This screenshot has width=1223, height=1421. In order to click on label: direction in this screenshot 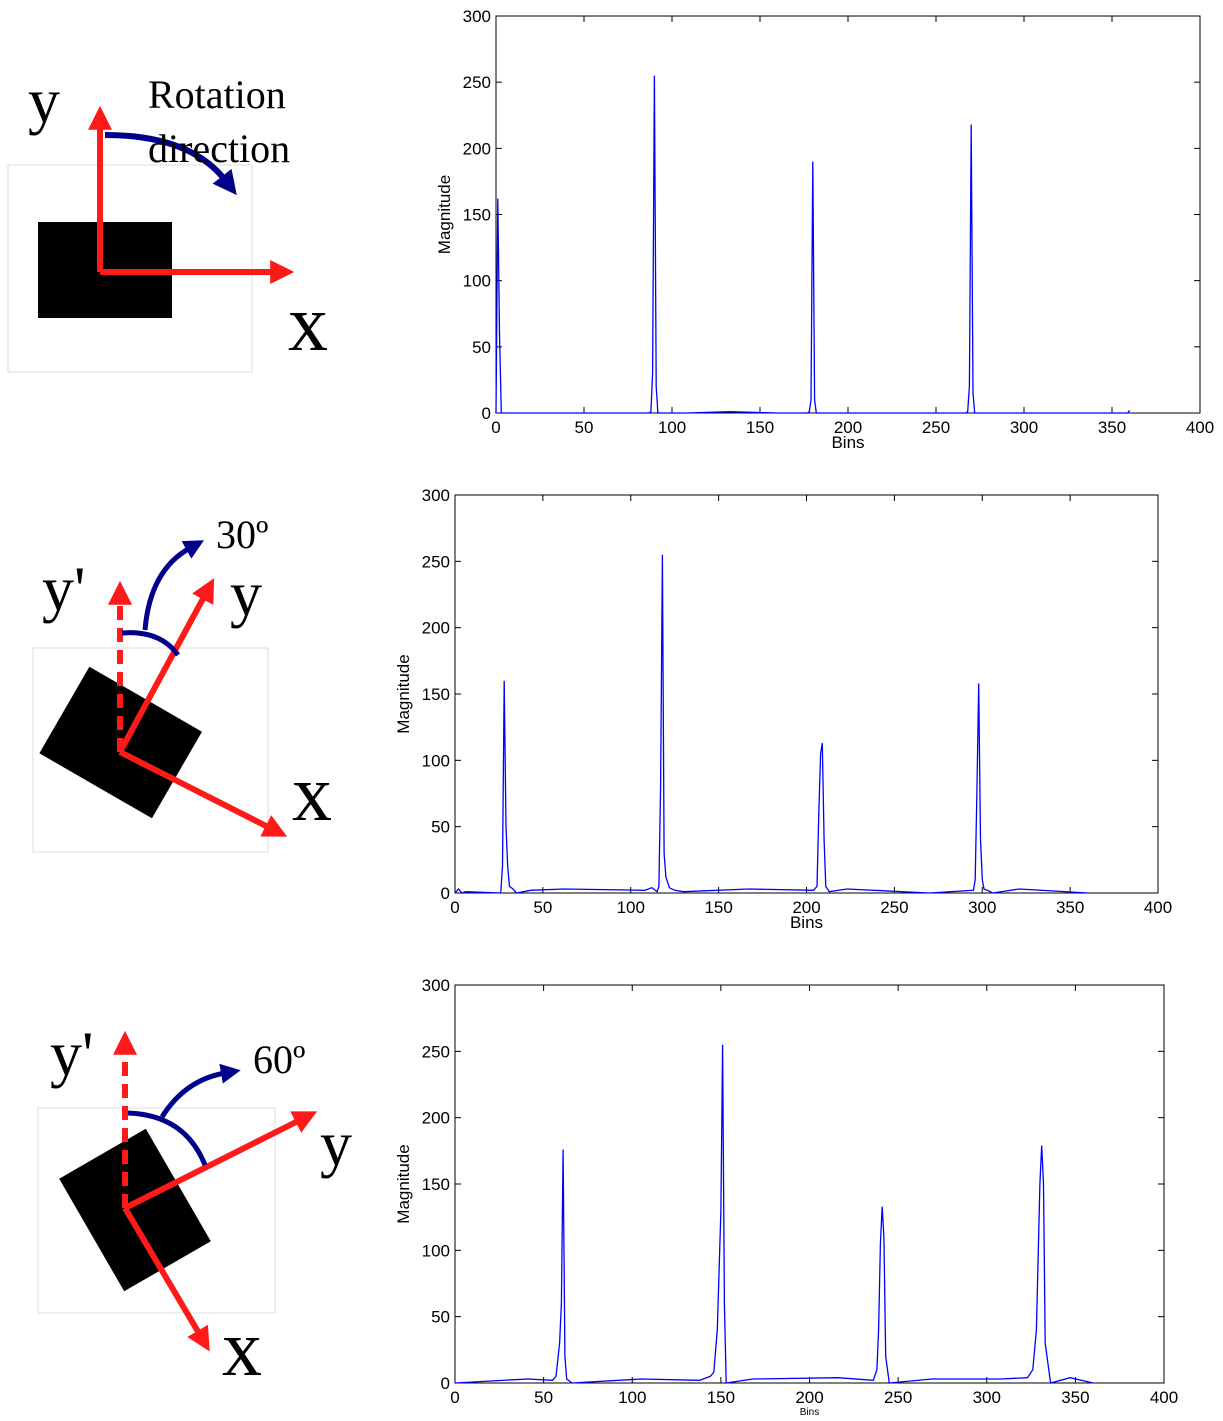, I will do `click(219, 148)`.